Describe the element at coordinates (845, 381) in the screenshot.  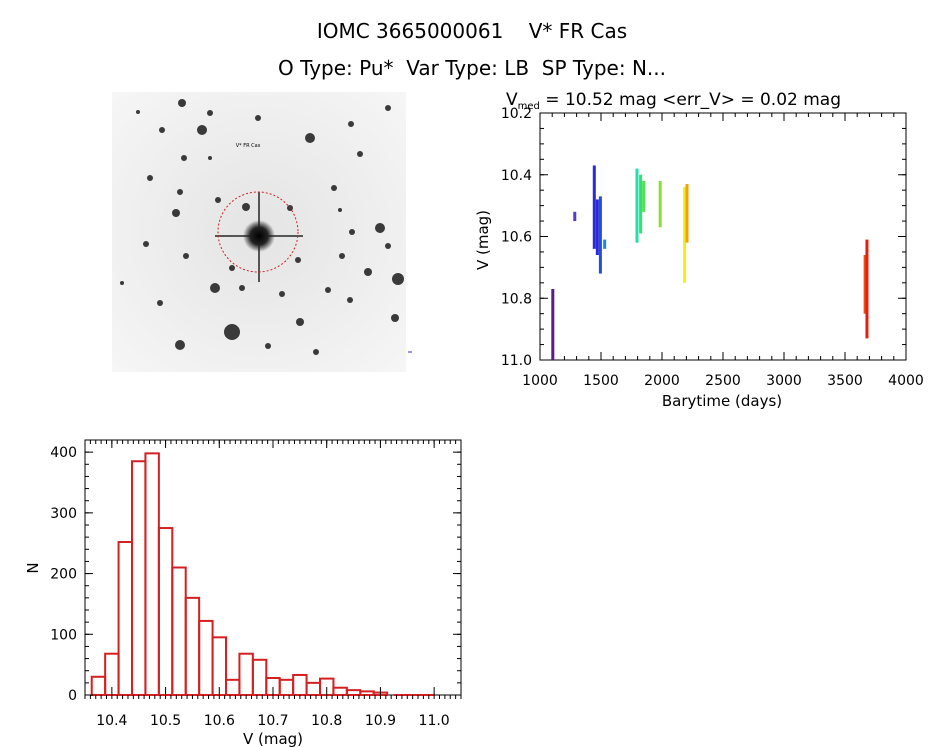
I see `x-tick-label: 3500` at that location.